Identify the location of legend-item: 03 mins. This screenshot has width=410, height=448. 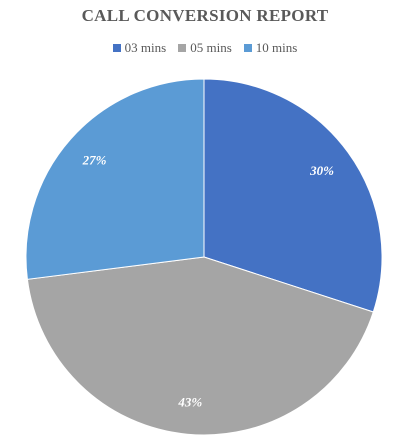
(139, 48).